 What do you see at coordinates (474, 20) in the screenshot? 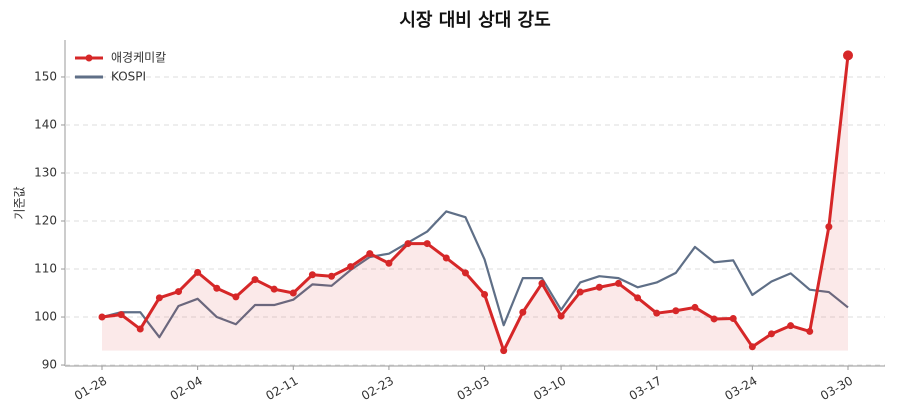
I see `chart-title: 시장 대비 상대 강도` at bounding box center [474, 20].